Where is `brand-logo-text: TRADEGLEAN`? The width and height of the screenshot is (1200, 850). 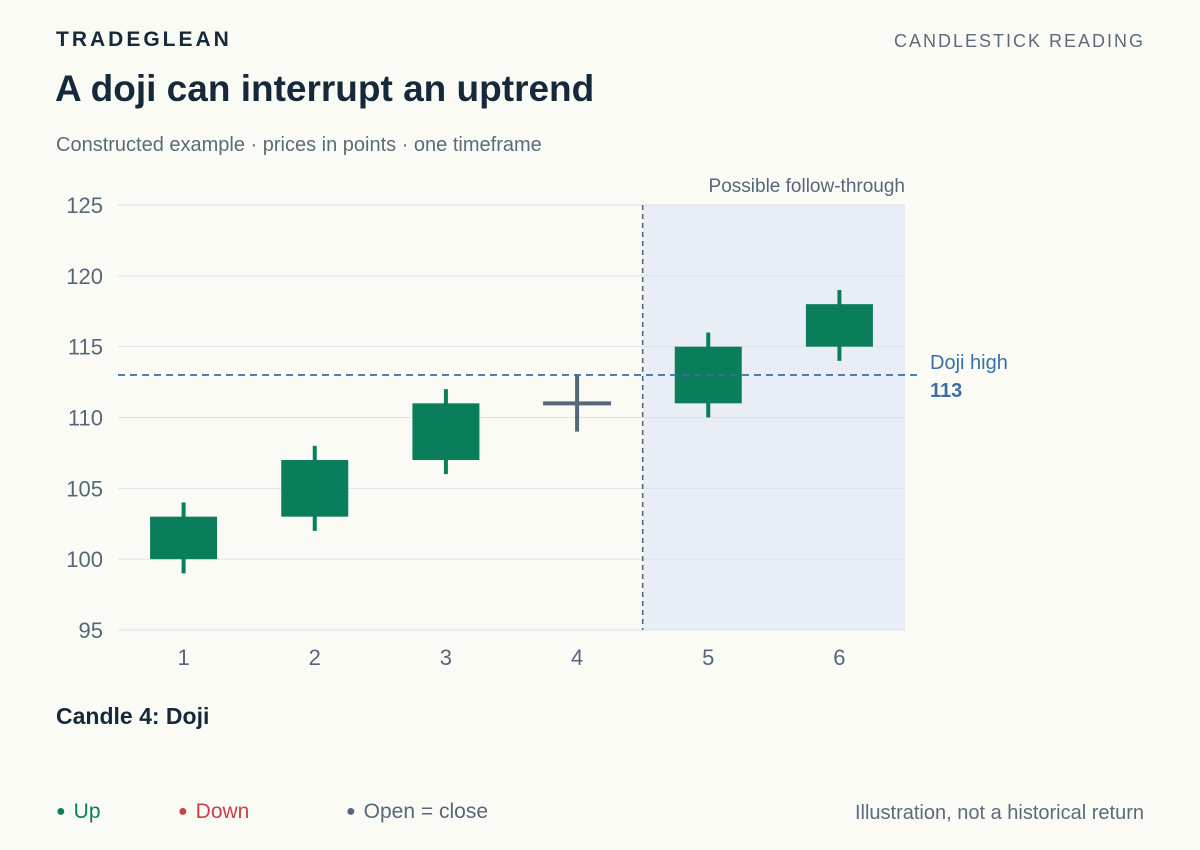
brand-logo-text: TRADEGLEAN is located at coordinates (144, 39).